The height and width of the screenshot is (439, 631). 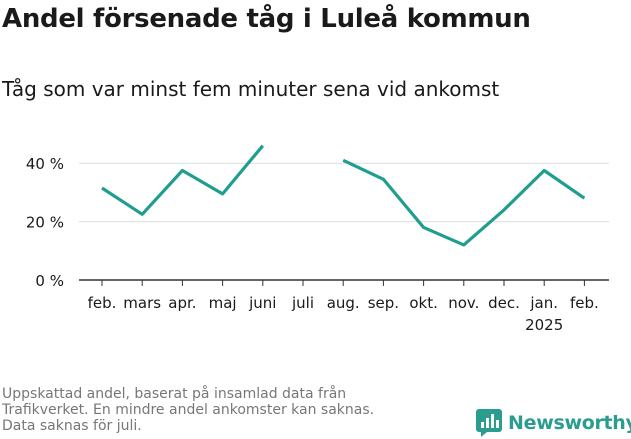 What do you see at coordinates (504, 303) in the screenshot?
I see `x-tick-label: dec.` at bounding box center [504, 303].